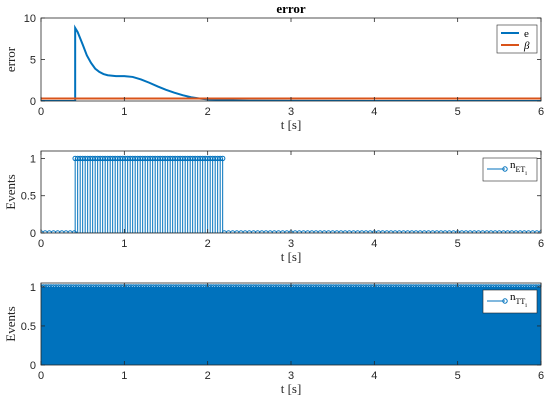 This screenshot has height=409, width=550. Describe the element at coordinates (10, 59) in the screenshot. I see `y-axis-label: error` at that location.